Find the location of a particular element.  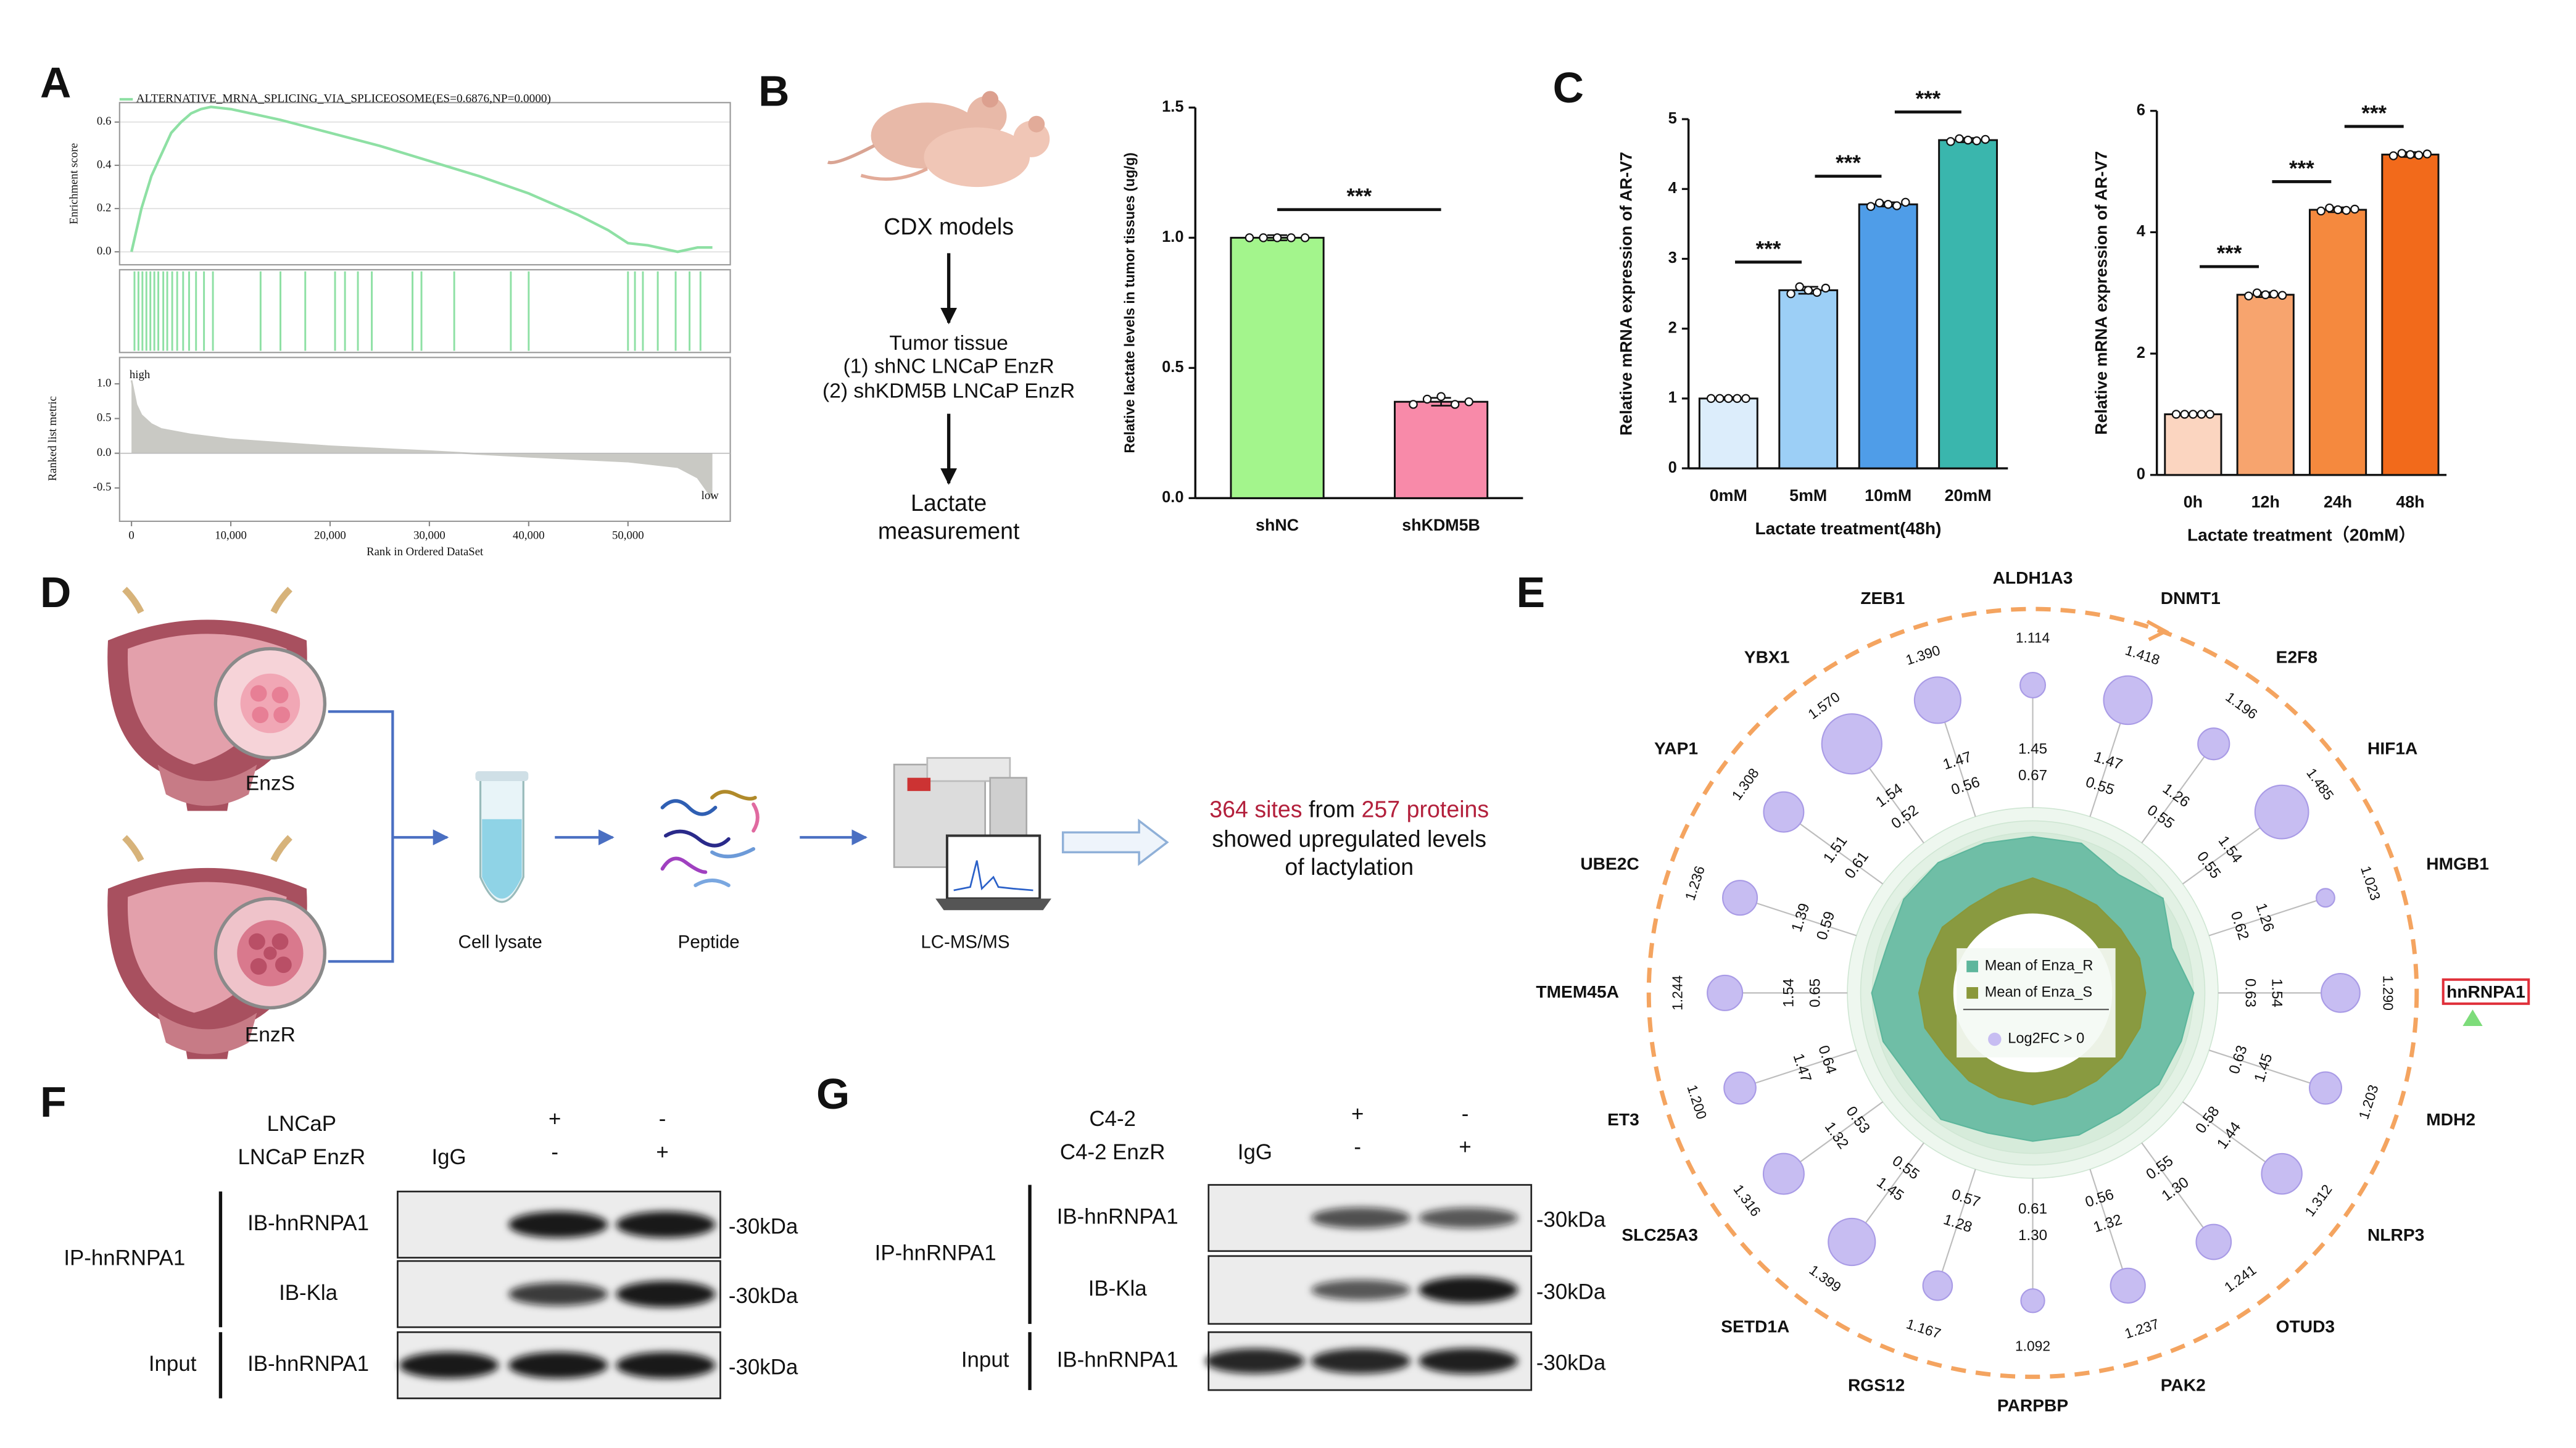

x-tick-label: 20mM is located at coordinates (1968, 495).